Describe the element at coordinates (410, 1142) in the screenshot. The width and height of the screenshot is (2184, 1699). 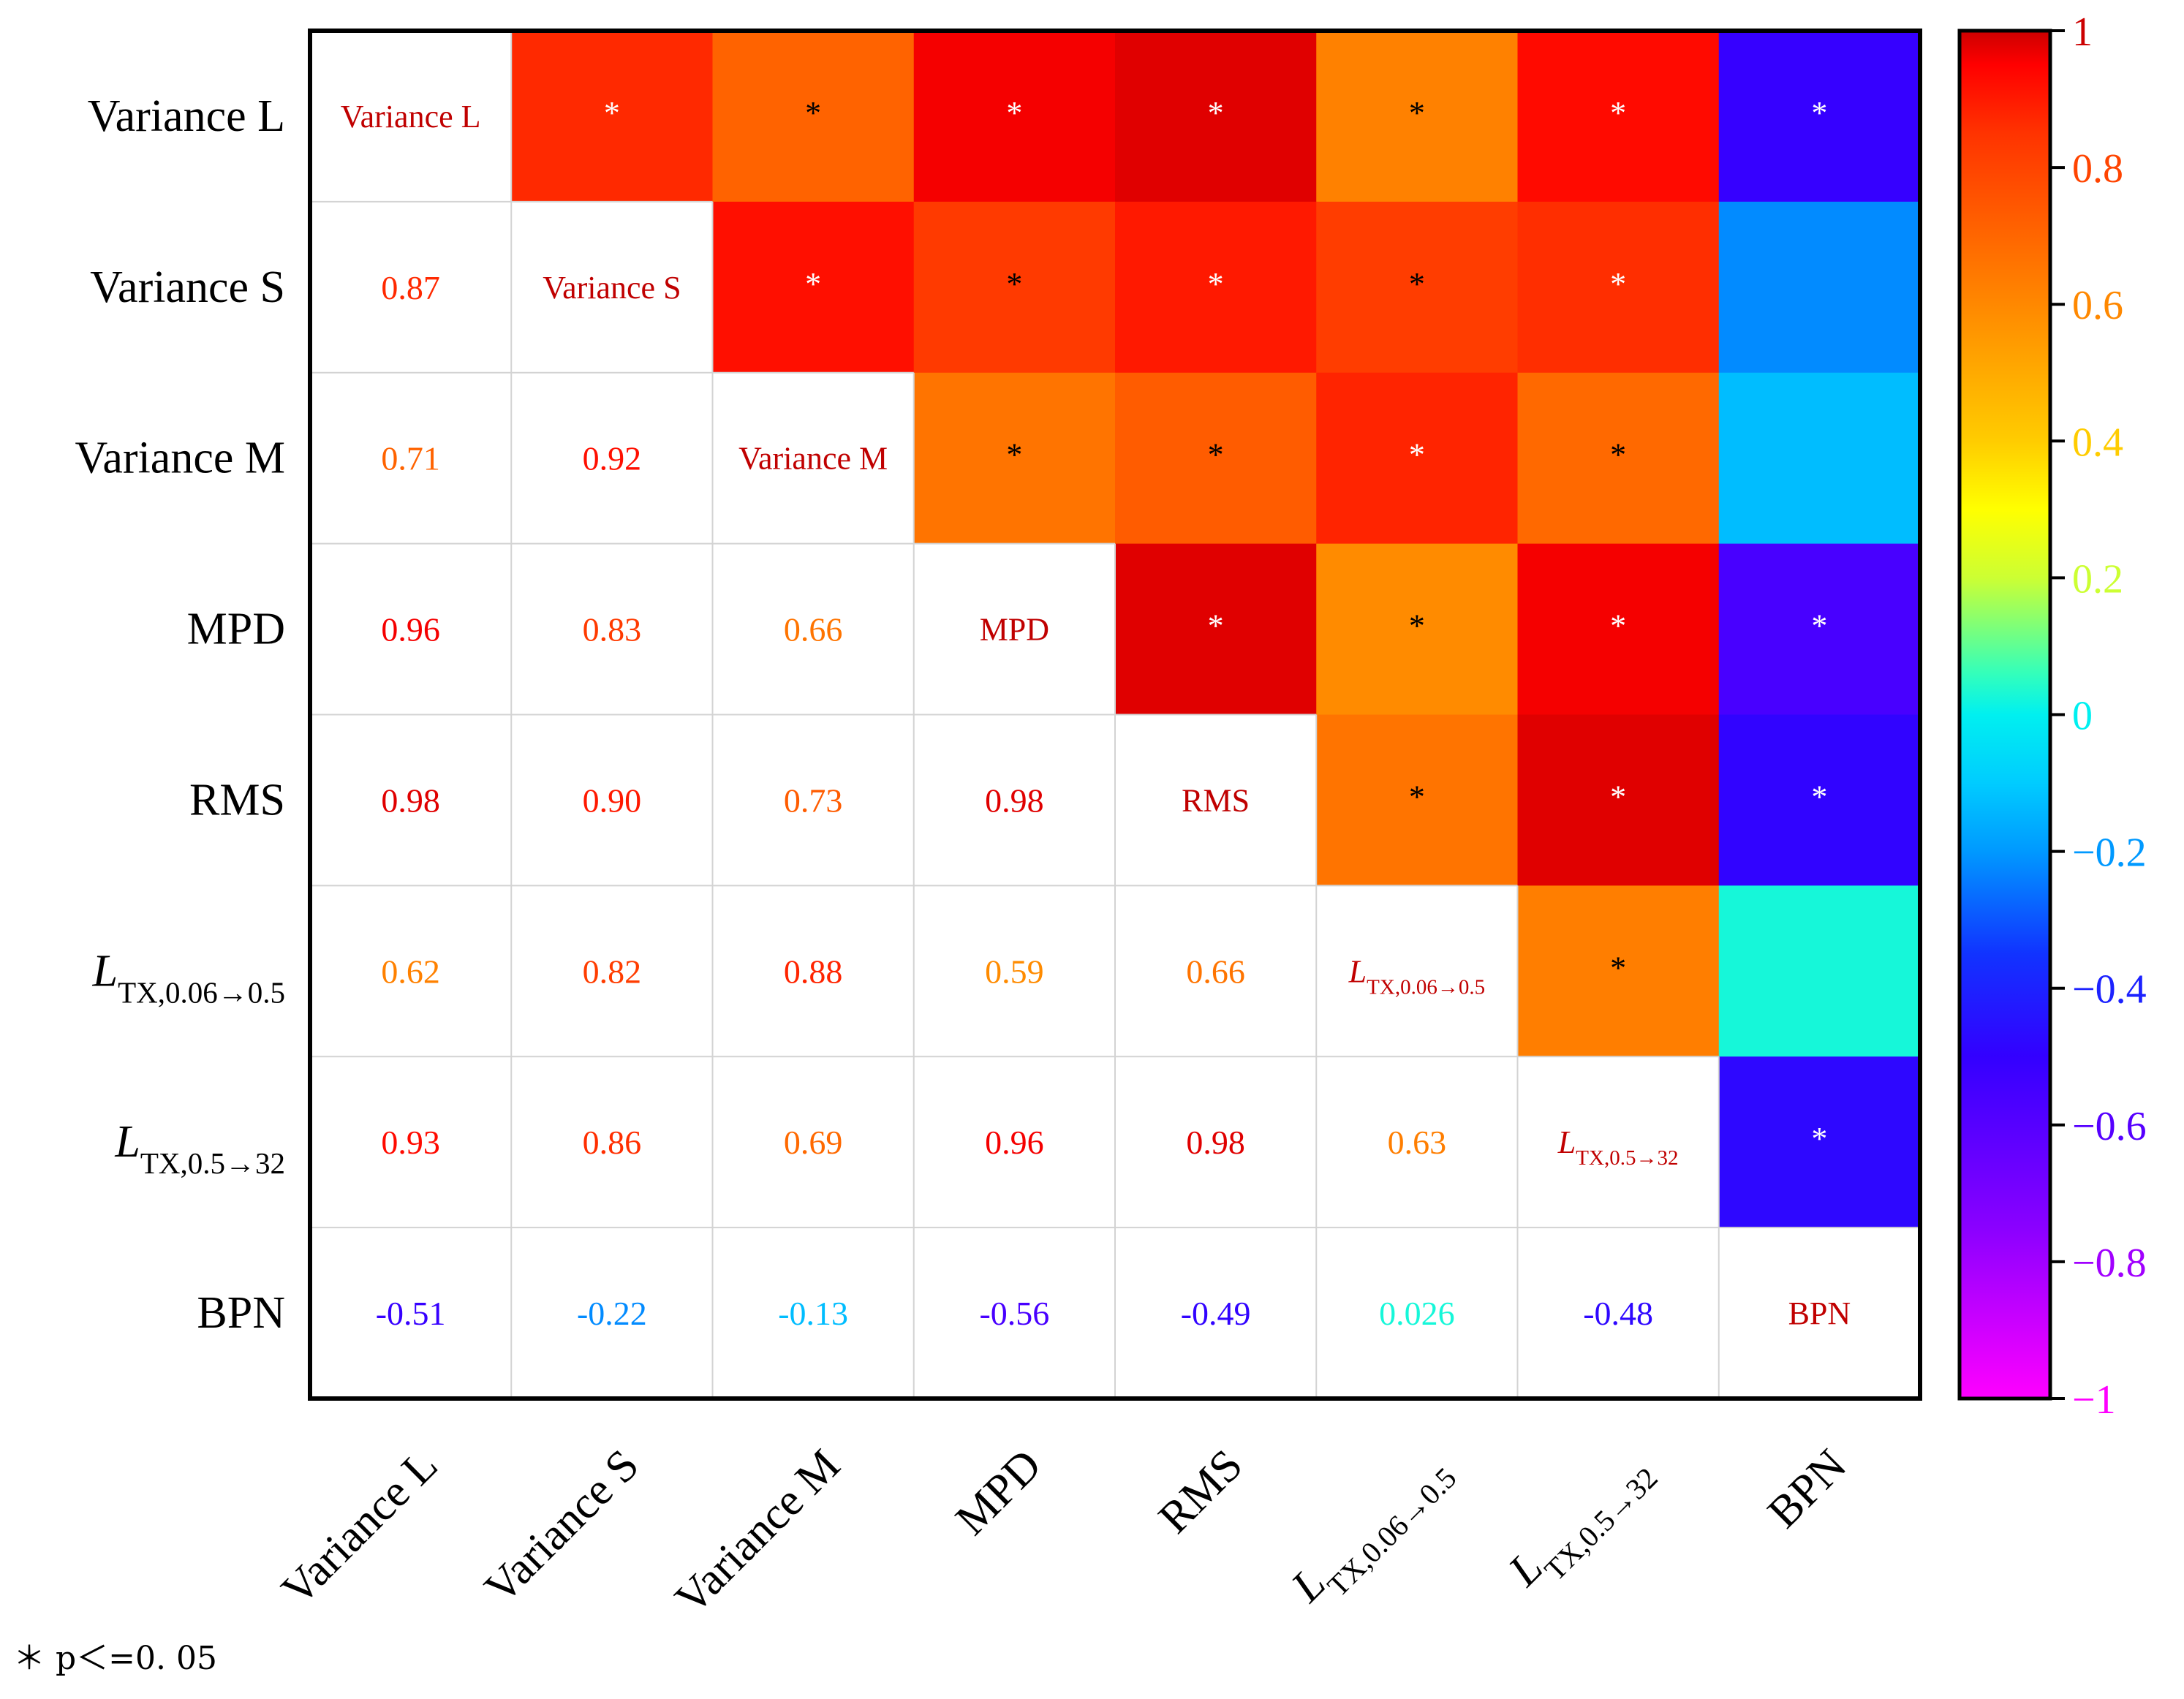
I see `correlation-value: 0.93` at that location.